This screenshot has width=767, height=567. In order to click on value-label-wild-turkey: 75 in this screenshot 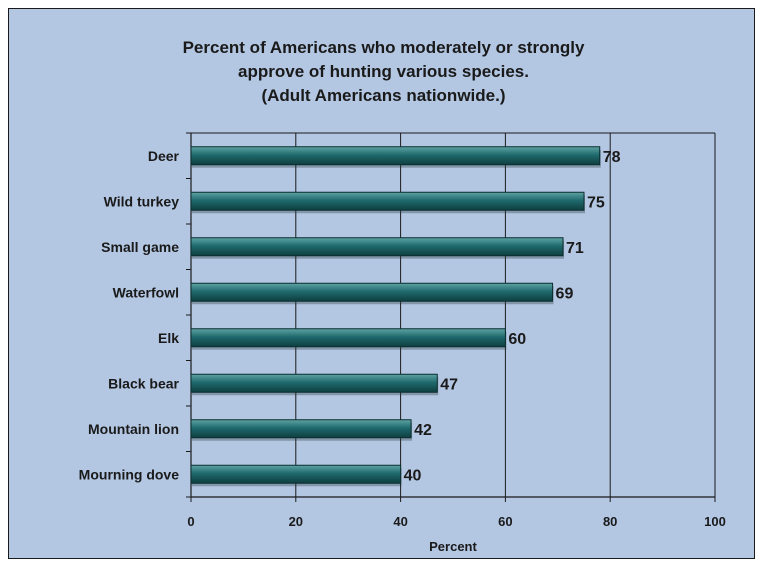, I will do `click(596, 202)`.